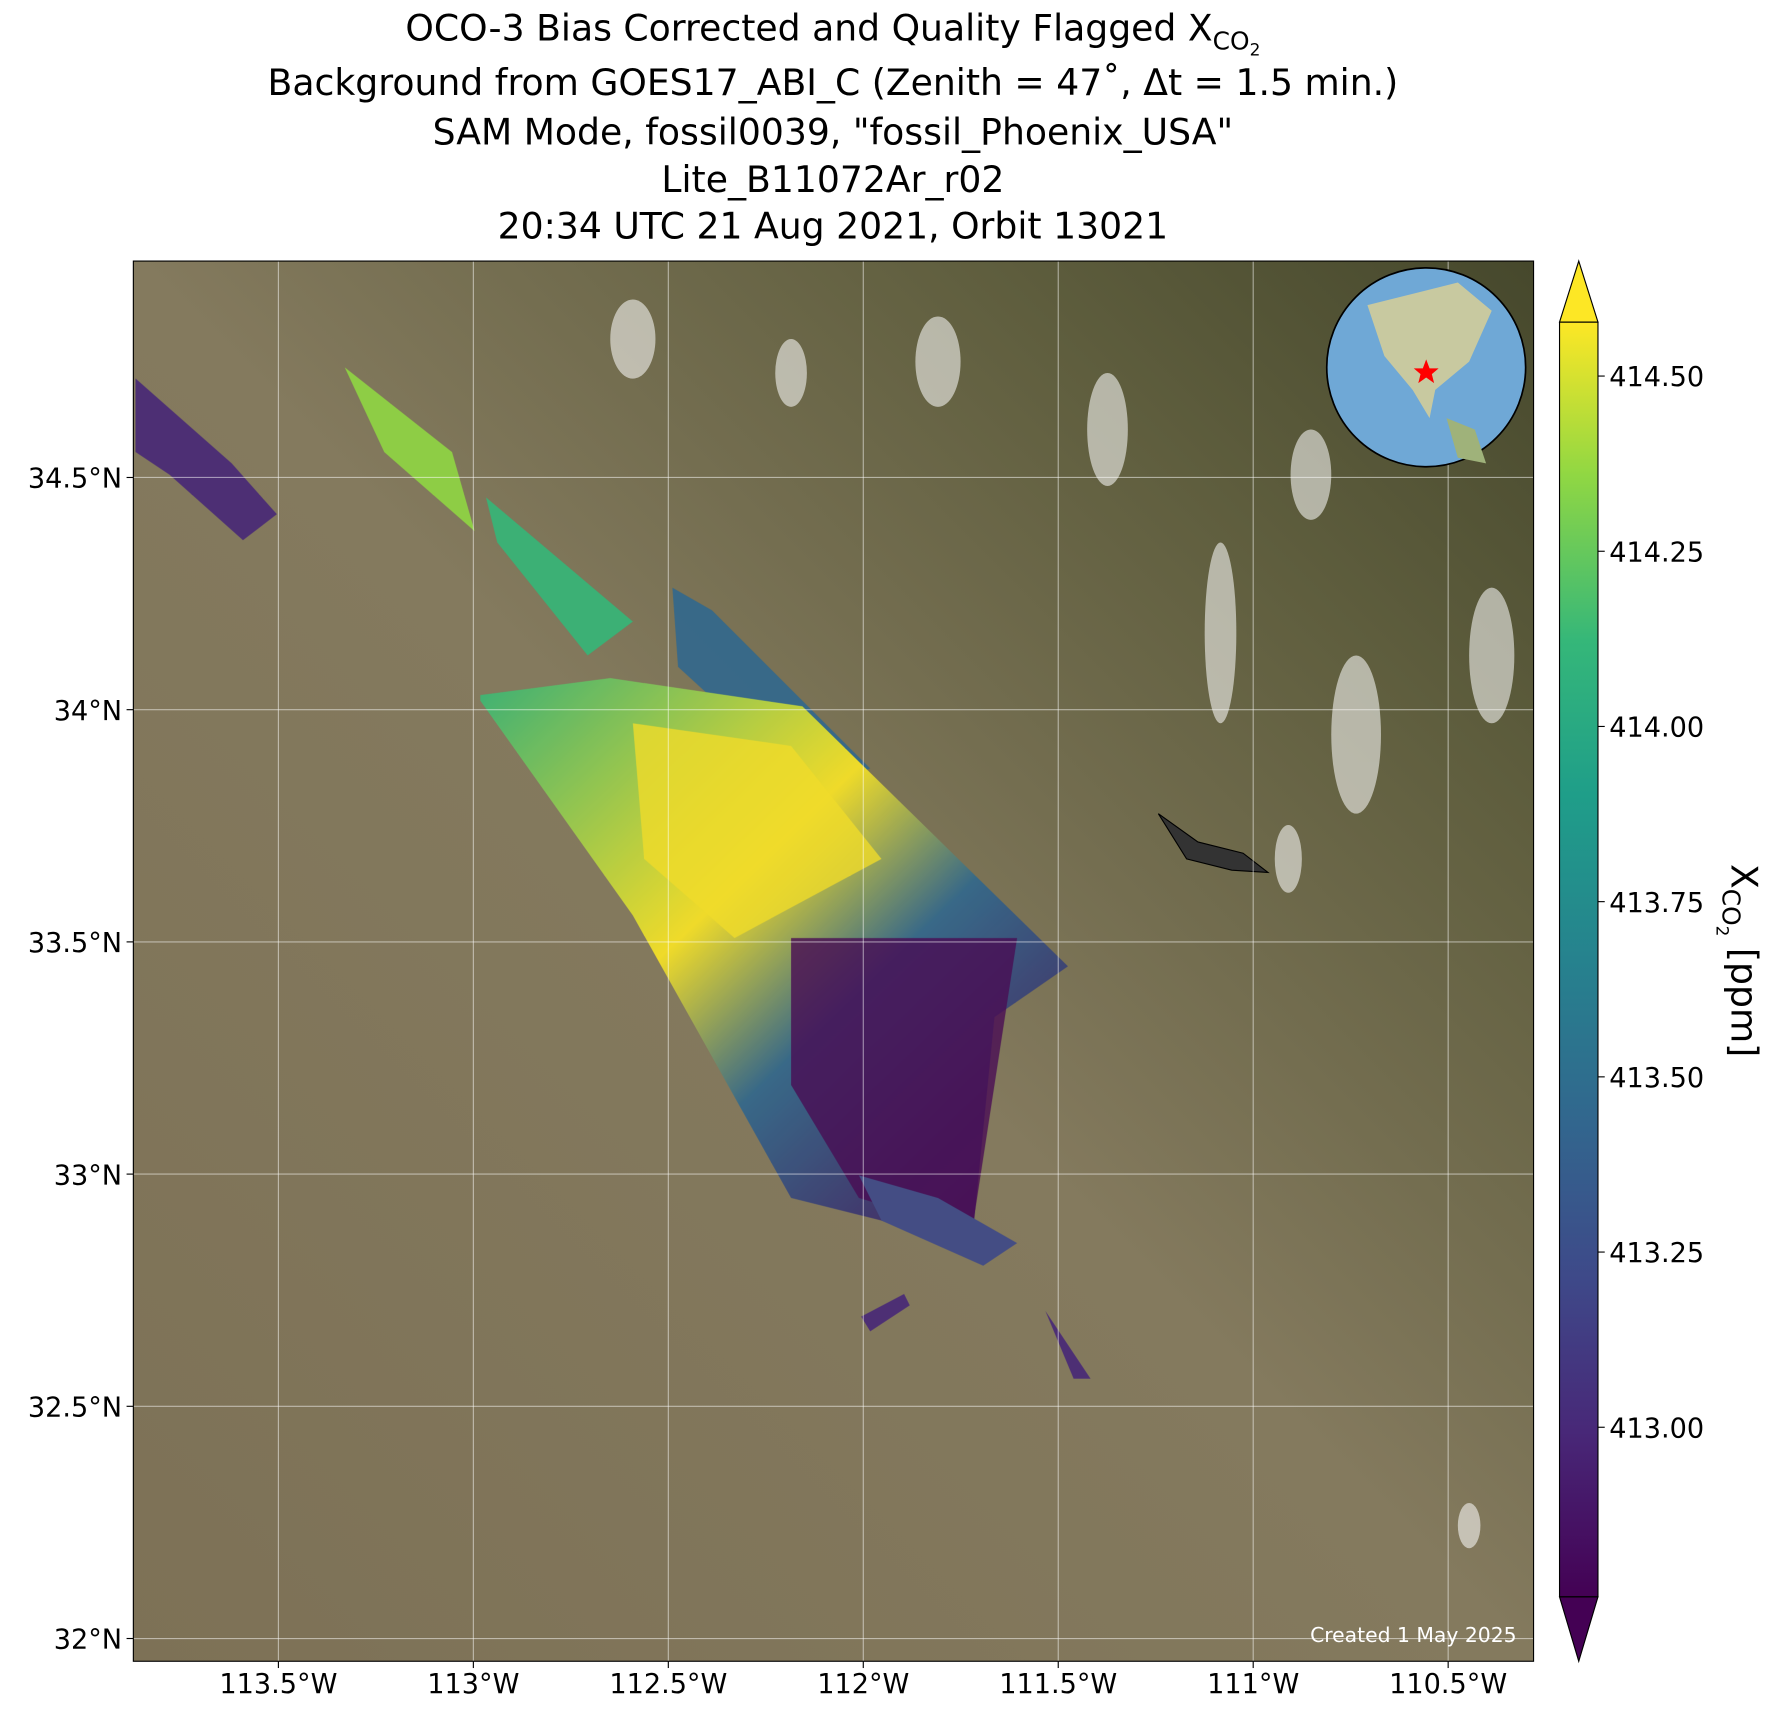 This screenshot has width=1772, height=1711. What do you see at coordinates (1656, 552) in the screenshot?
I see `colorbar-tick-label: 414.25` at bounding box center [1656, 552].